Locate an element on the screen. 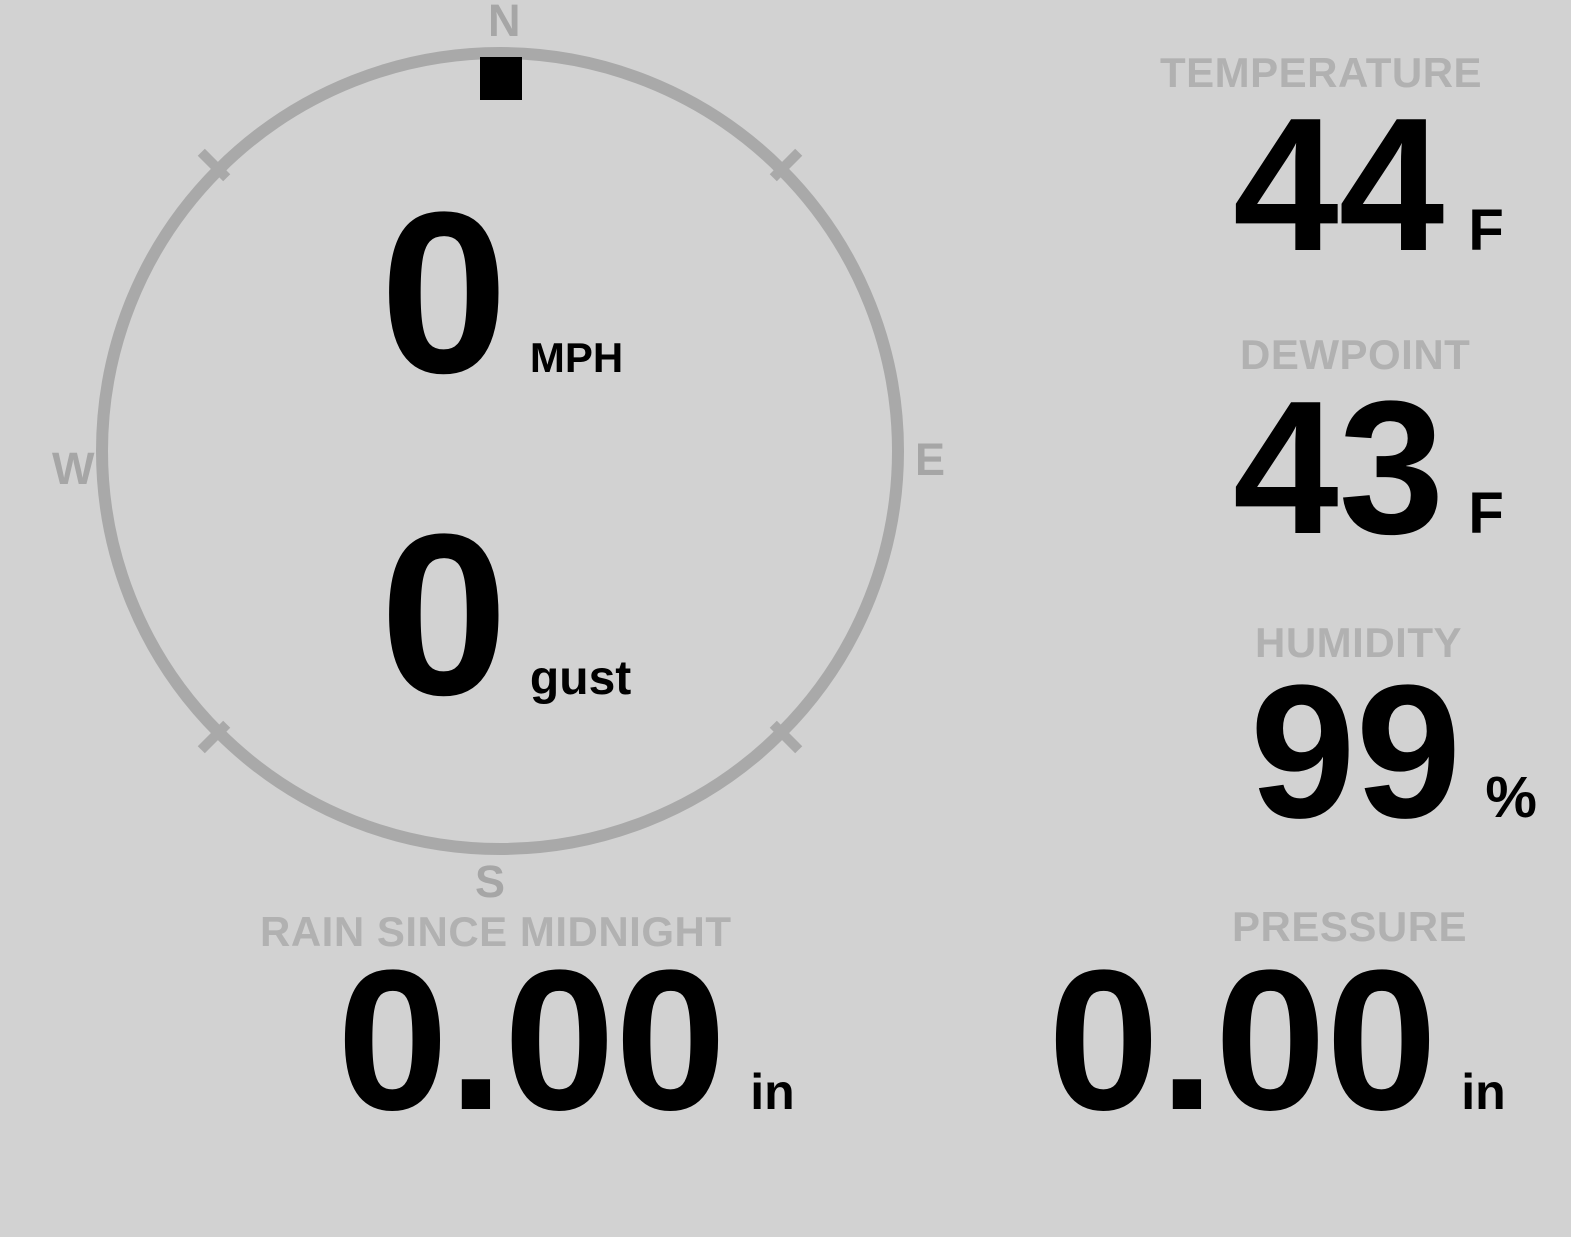 The width and height of the screenshot is (1571, 1237). humidity-label: HUMIDITY is located at coordinates (1358, 642).